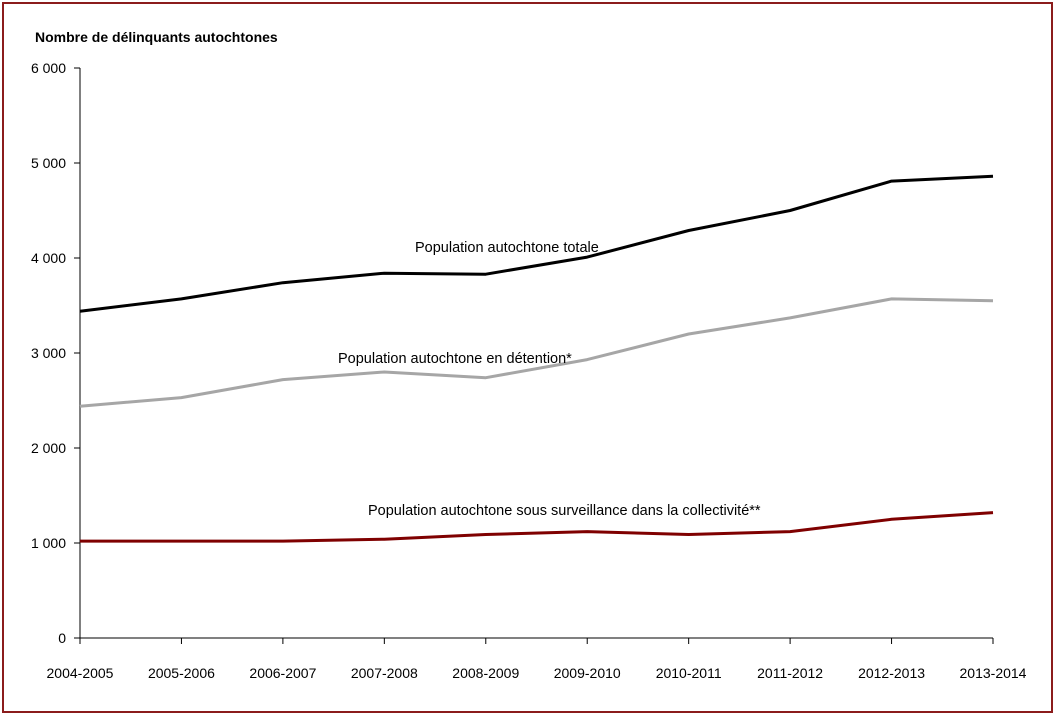  Describe the element at coordinates (181, 673) in the screenshot. I see `x-tick-label: 2005-2006` at that location.